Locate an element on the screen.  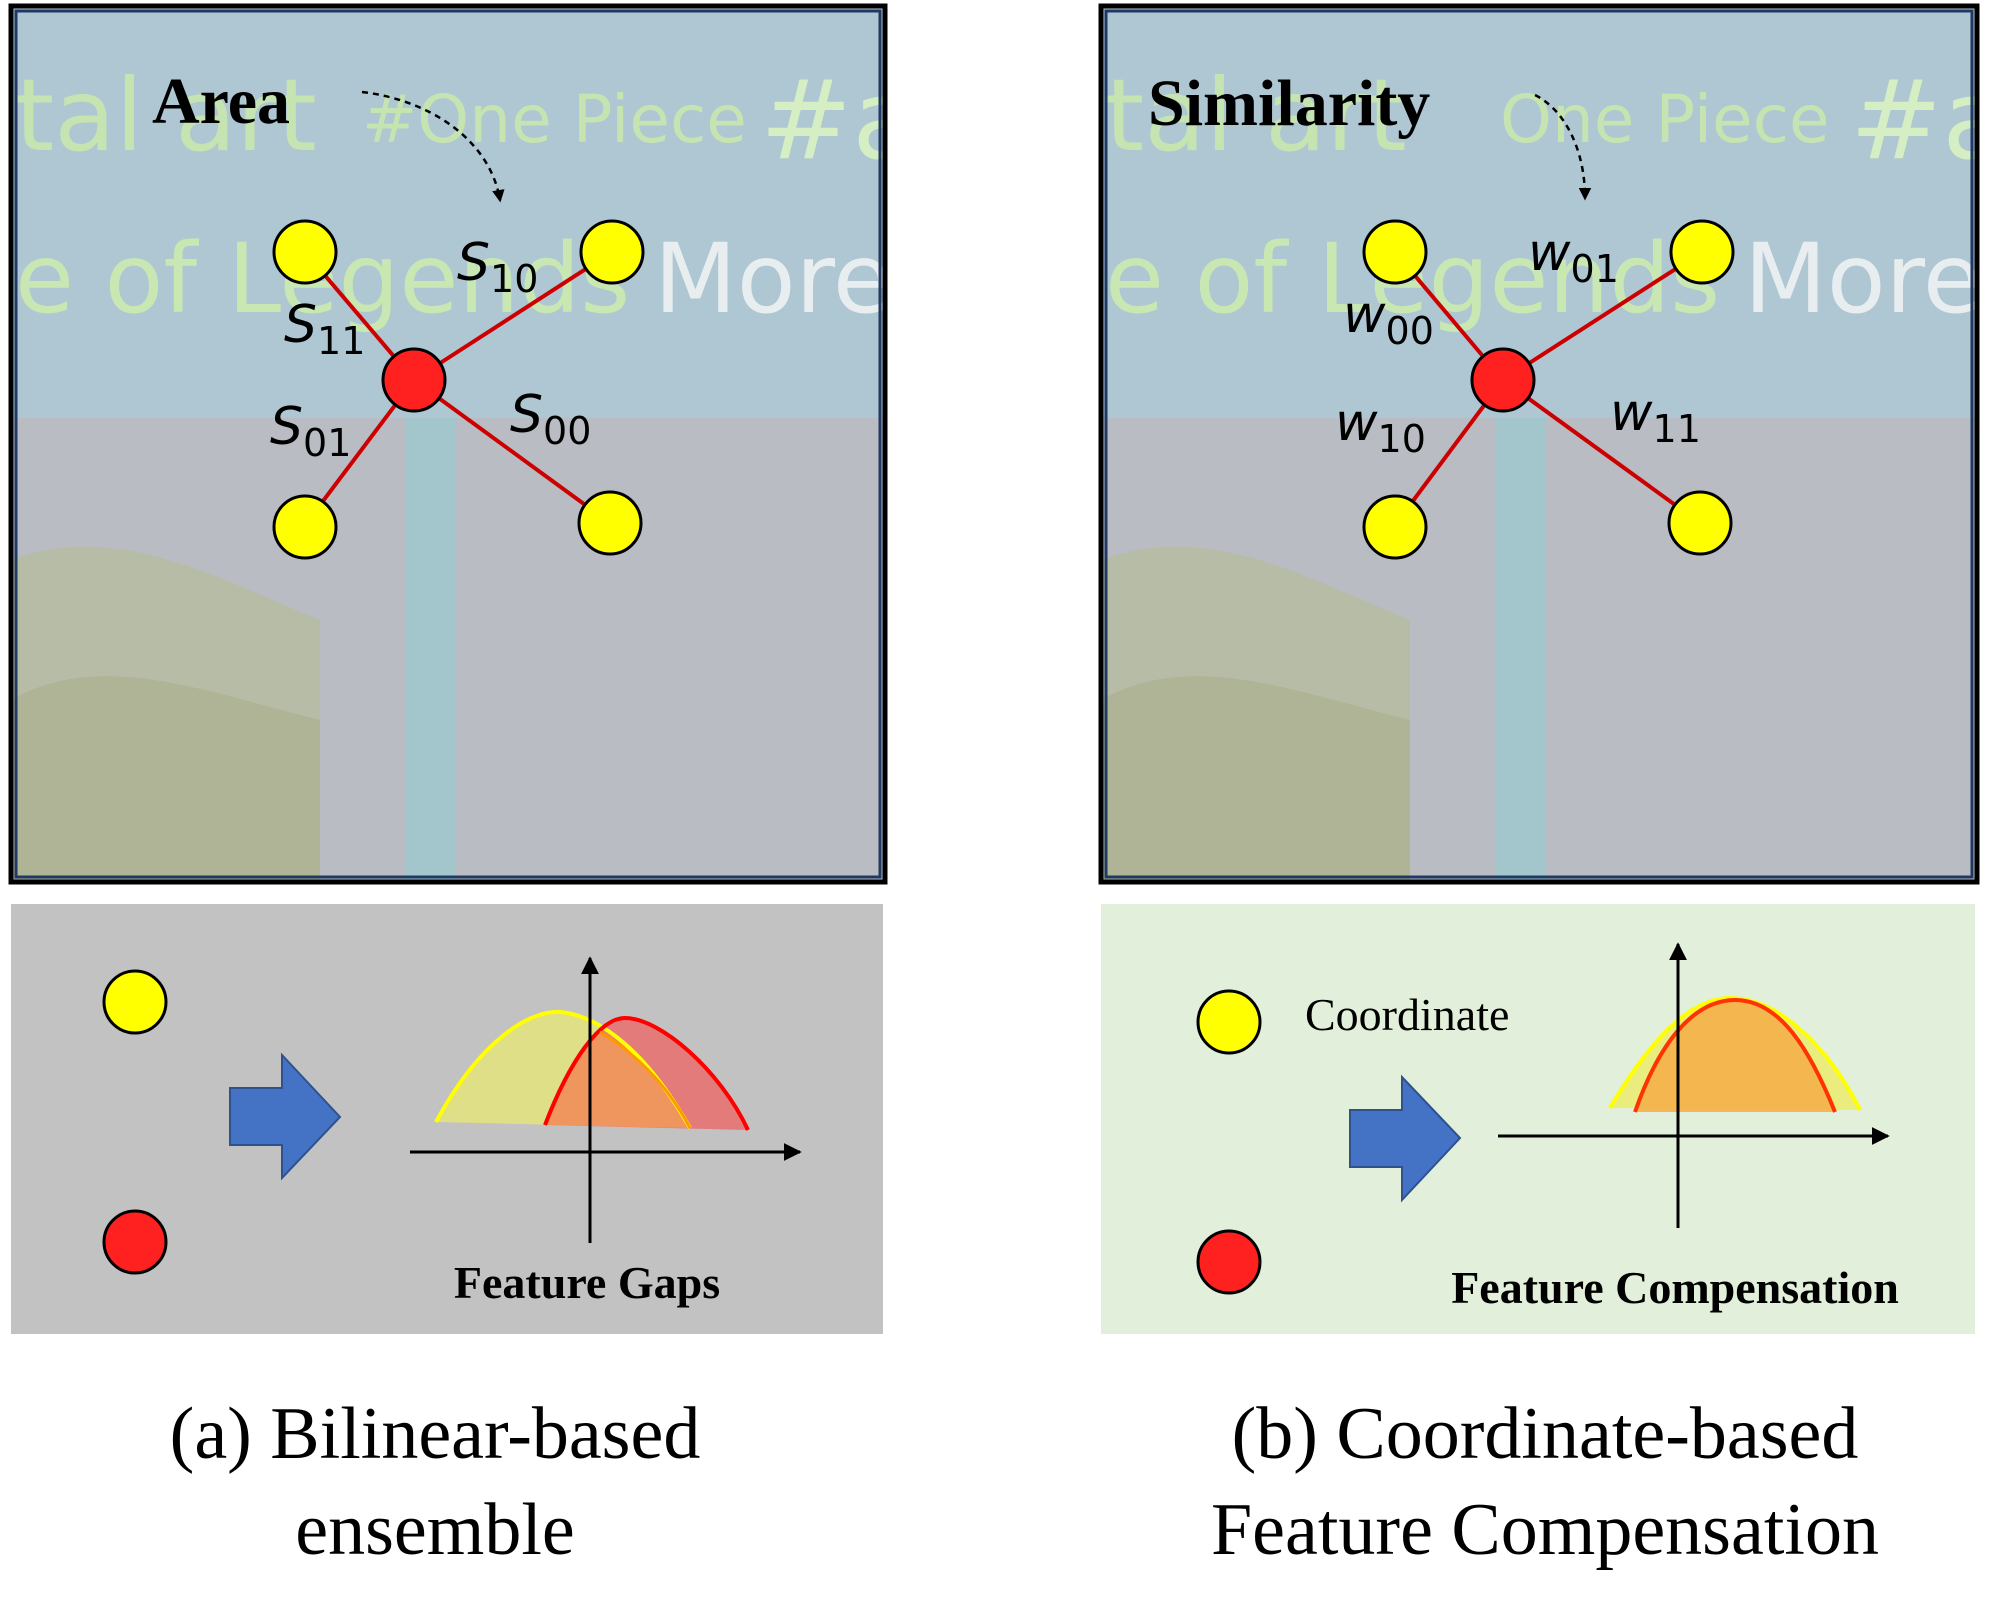
weight-label-top-left: w00 is located at coordinates (1388, 319).